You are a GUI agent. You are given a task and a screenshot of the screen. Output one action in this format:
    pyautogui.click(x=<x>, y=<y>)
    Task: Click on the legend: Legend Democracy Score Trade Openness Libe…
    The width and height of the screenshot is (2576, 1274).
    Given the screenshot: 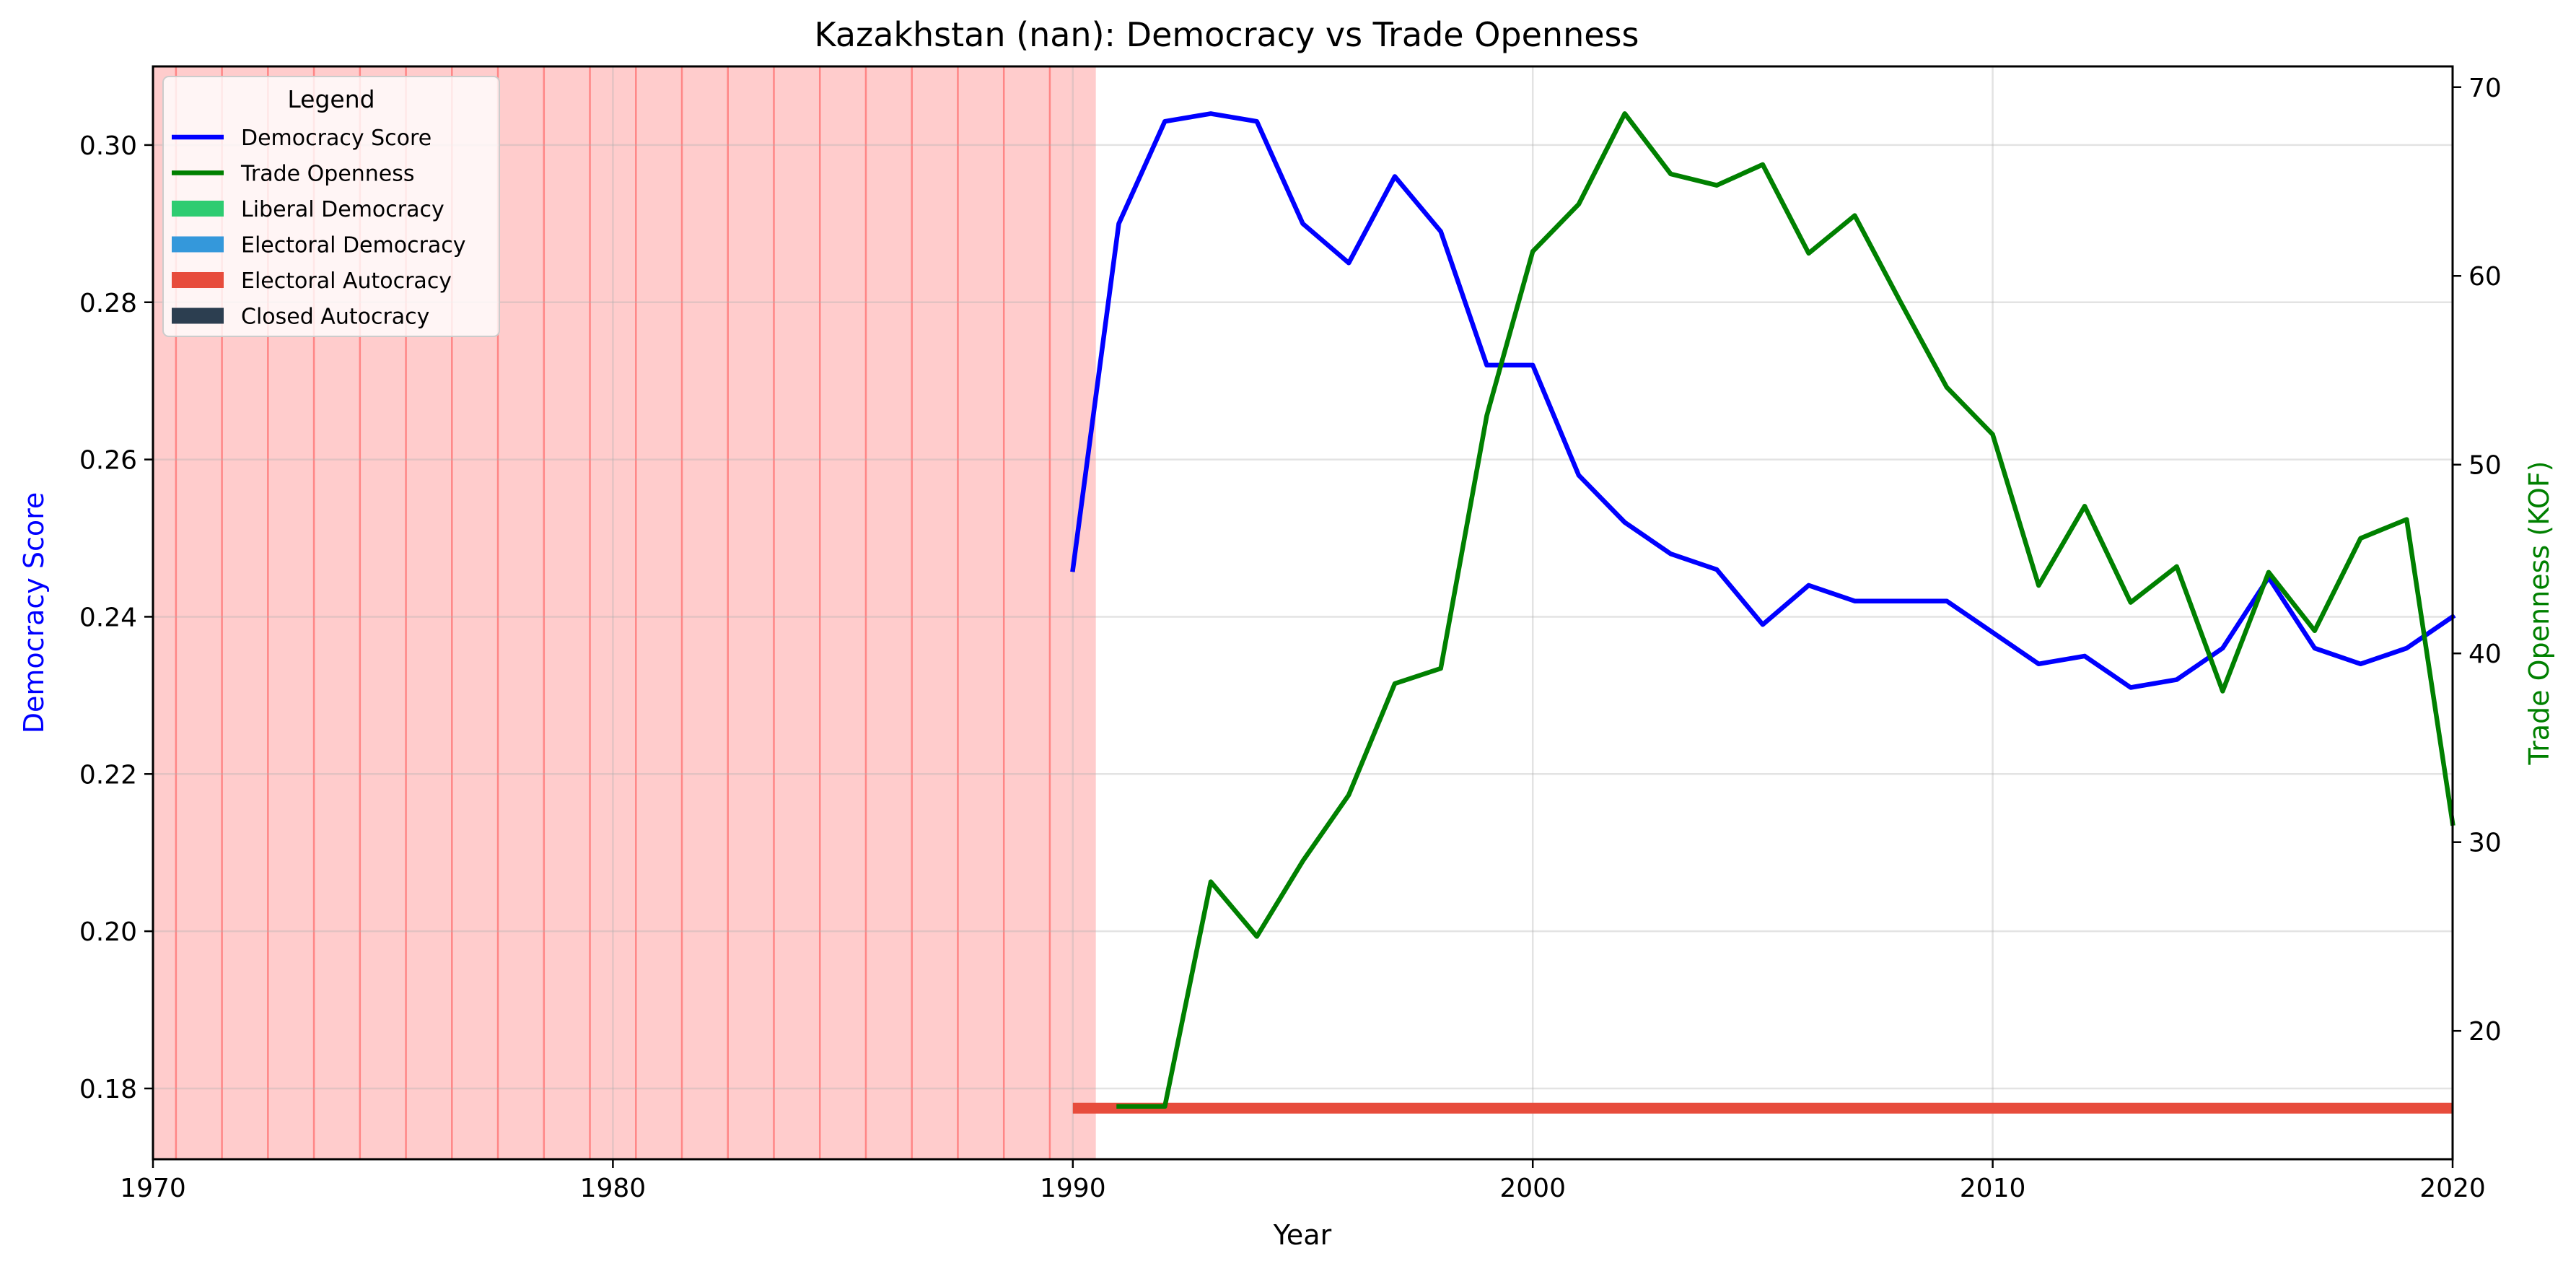 What is the action you would take?
    pyautogui.click(x=331, y=206)
    